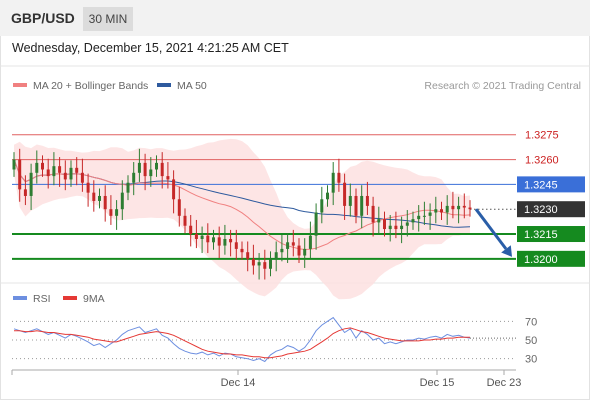  Describe the element at coordinates (506, 251) in the screenshot. I see `forecast-arrow-head` at that location.